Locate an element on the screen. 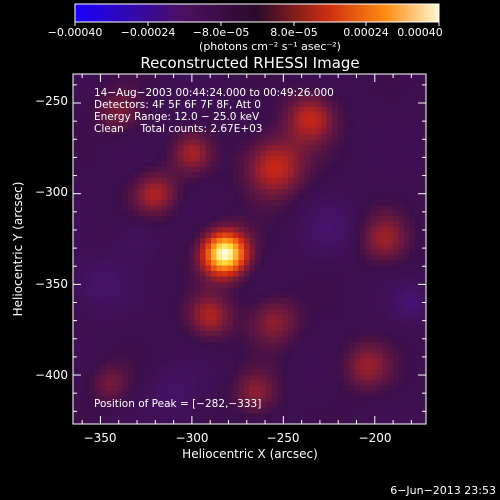 The image size is (500, 500). colorbar-tick-label-3: 8.0e−05 is located at coordinates (293, 32).